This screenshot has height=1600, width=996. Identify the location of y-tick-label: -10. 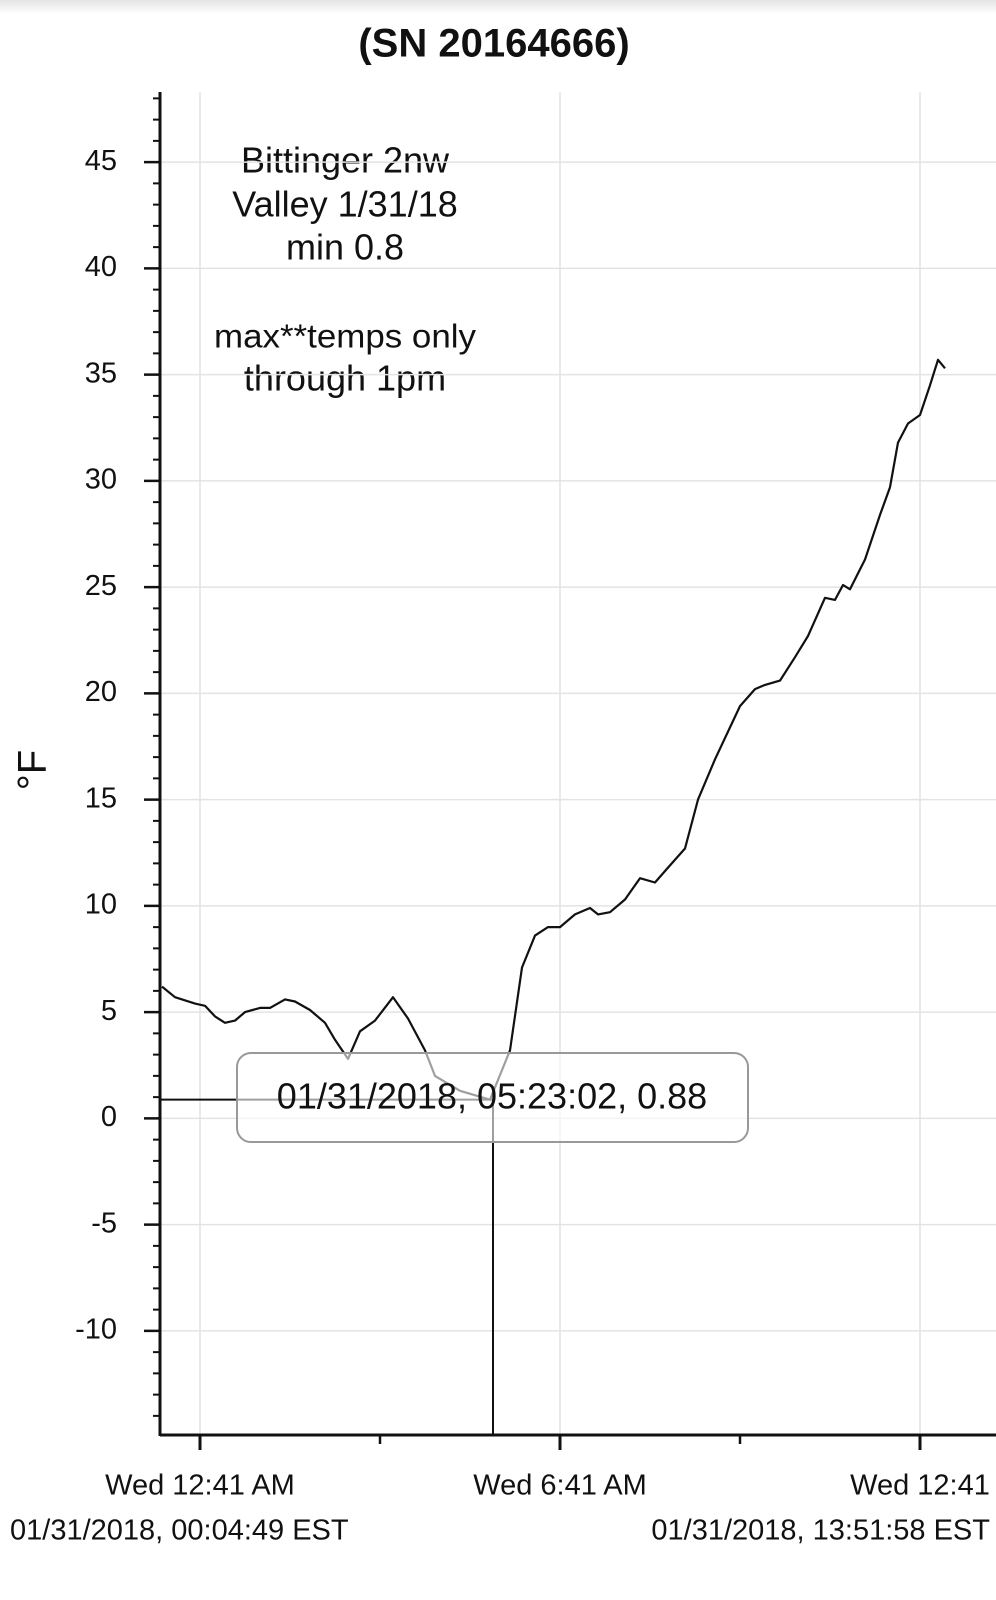
(96, 1330).